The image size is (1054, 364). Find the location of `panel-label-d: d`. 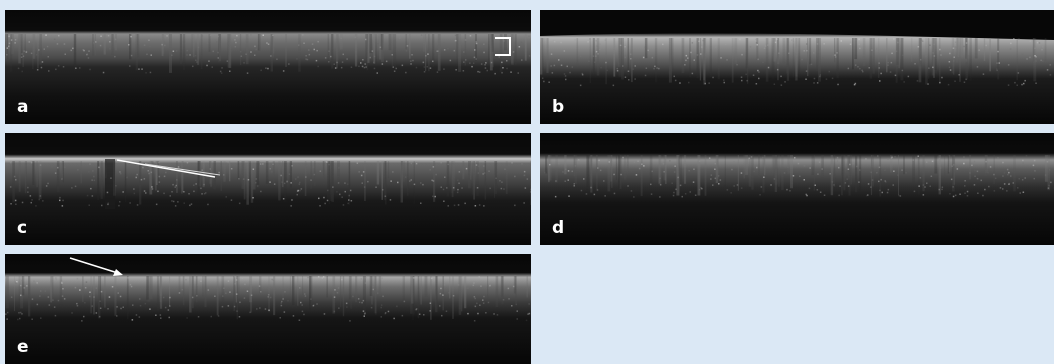

panel-label-d: d is located at coordinates (558, 228).